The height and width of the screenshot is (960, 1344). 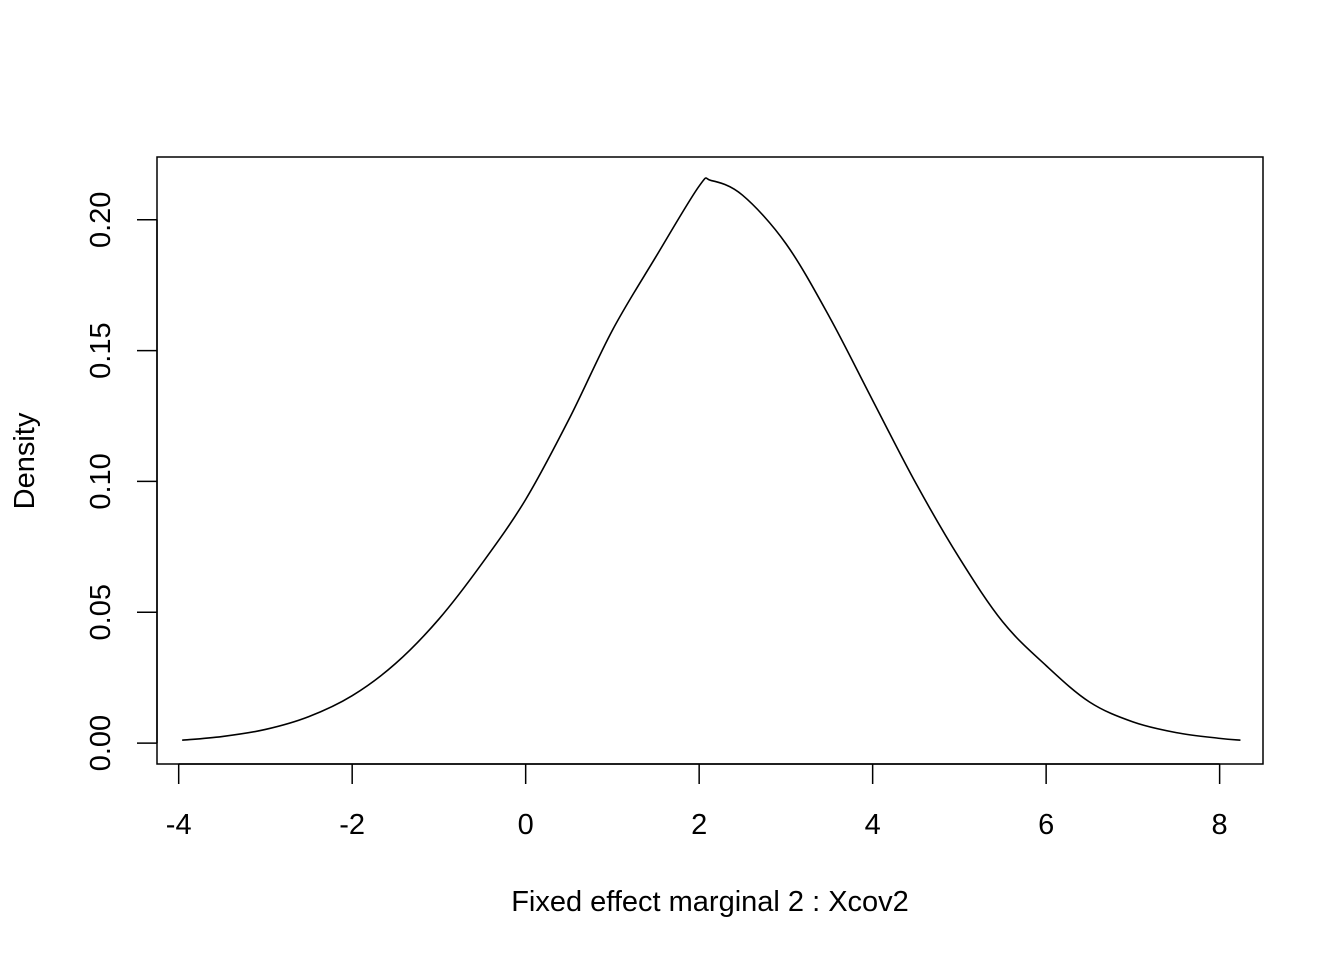 What do you see at coordinates (101, 612) in the screenshot?
I see `y-tick-label: 0.05` at bounding box center [101, 612].